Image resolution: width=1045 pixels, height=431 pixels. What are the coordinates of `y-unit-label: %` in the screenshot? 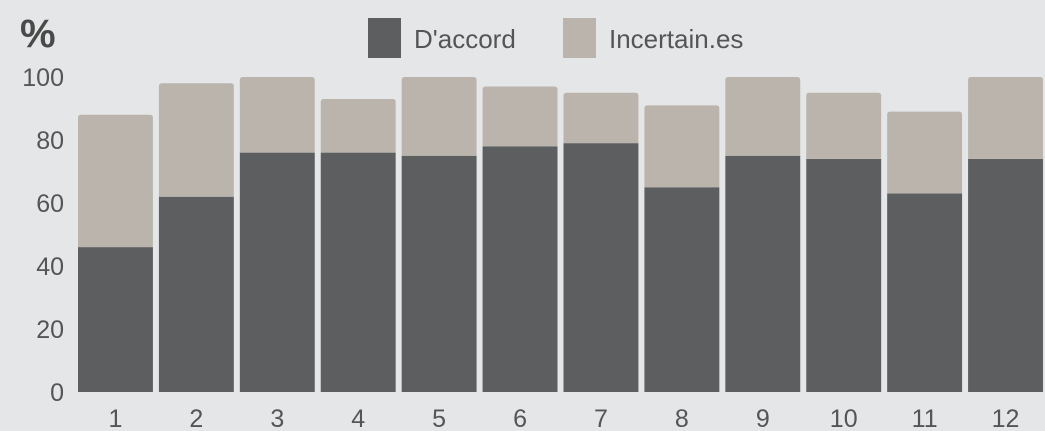 It's located at (38, 34).